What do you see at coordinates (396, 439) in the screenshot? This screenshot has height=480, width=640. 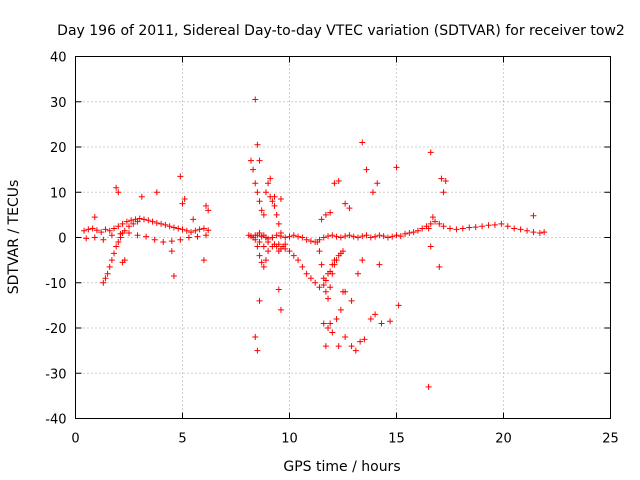 I see `x-tick-label: 15` at bounding box center [396, 439].